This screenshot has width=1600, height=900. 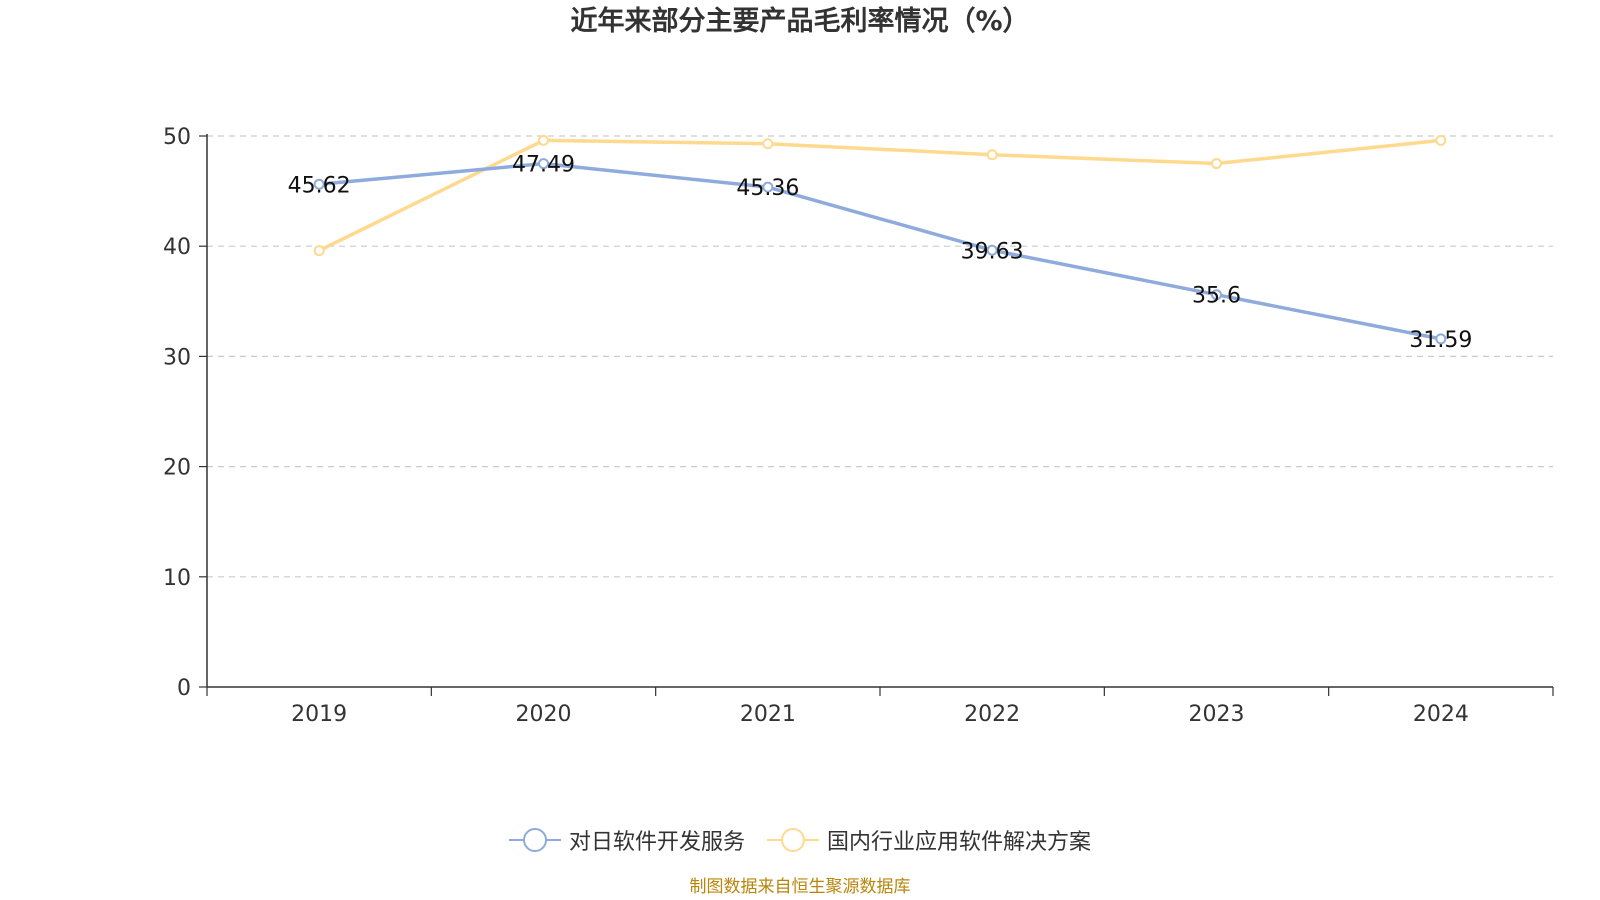 What do you see at coordinates (319, 714) in the screenshot?
I see `x-tick-label: 2019` at bounding box center [319, 714].